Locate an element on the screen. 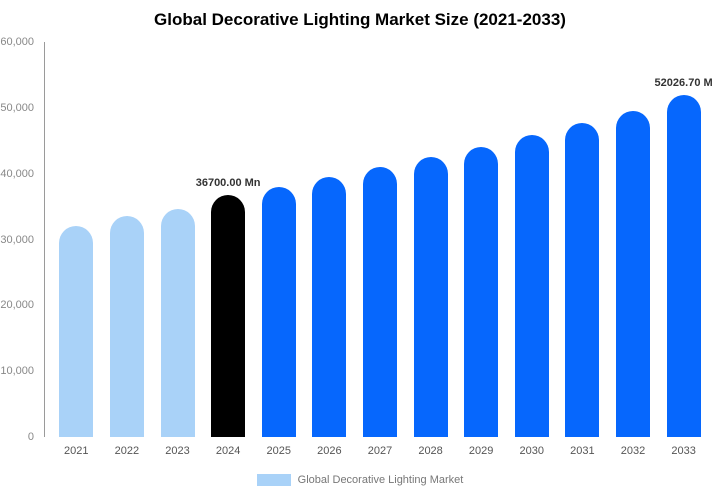  y-tick-label: 40,000 is located at coordinates (17, 173).